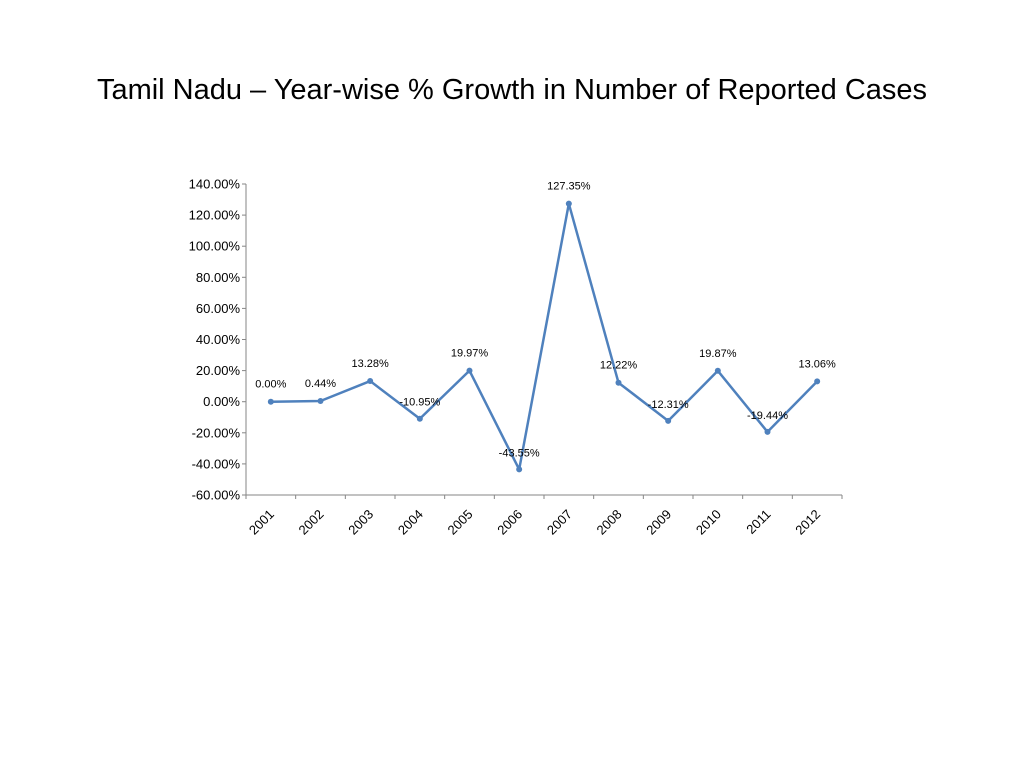 The image size is (1024, 768). Describe the element at coordinates (218, 370) in the screenshot. I see `y-tick-label: 20.00%` at that location.